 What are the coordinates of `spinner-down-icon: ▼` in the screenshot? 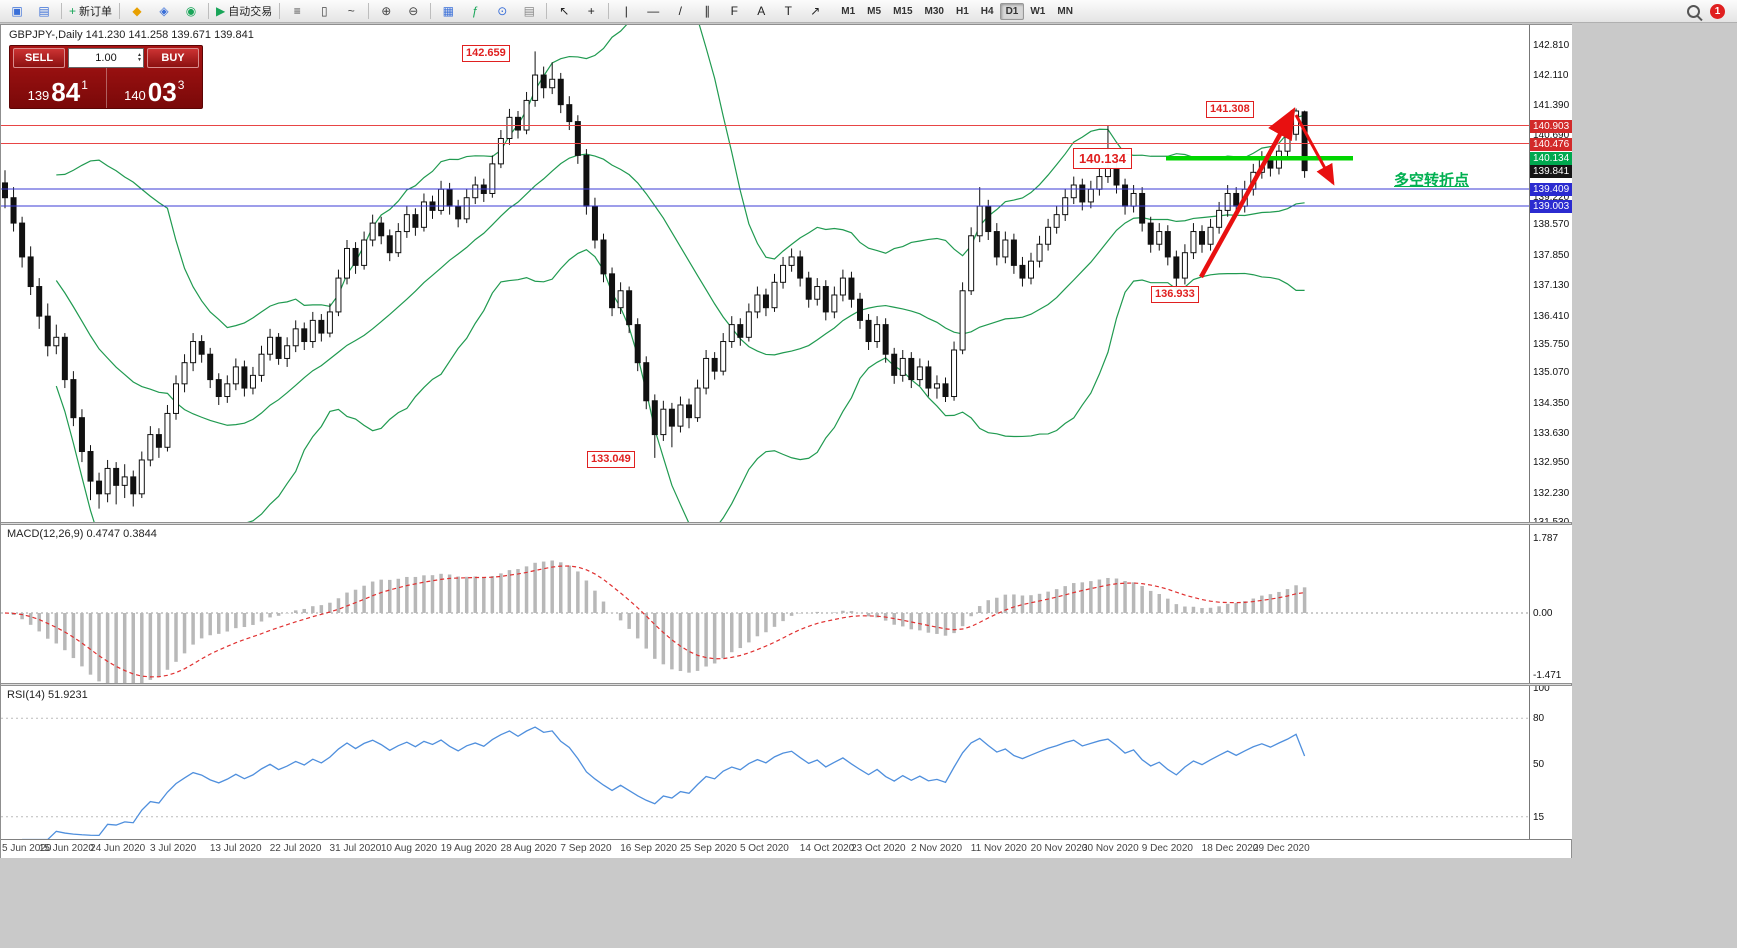 It's located at (139, 60).